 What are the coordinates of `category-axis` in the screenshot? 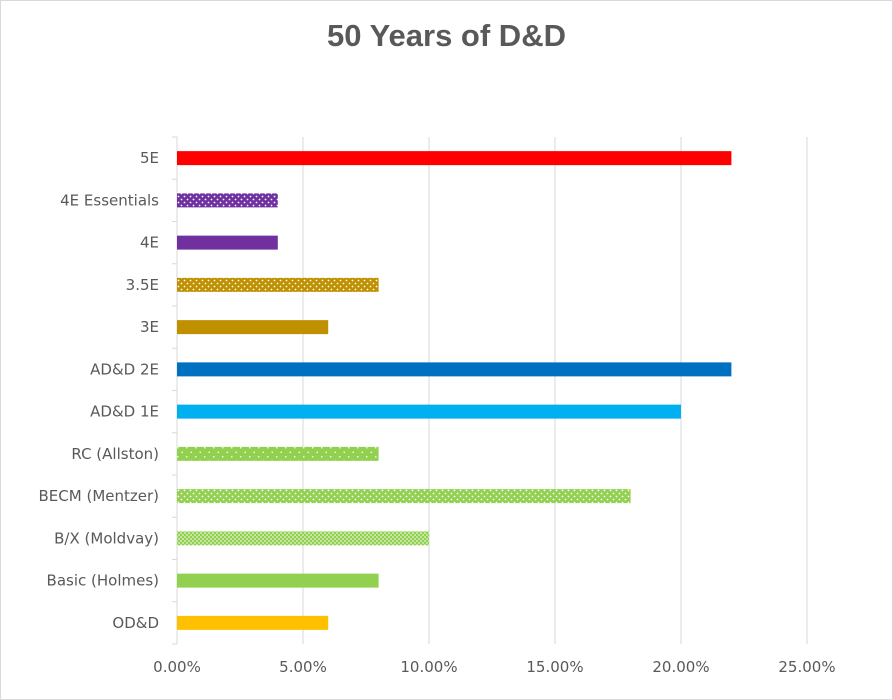 It's located at (175, 390).